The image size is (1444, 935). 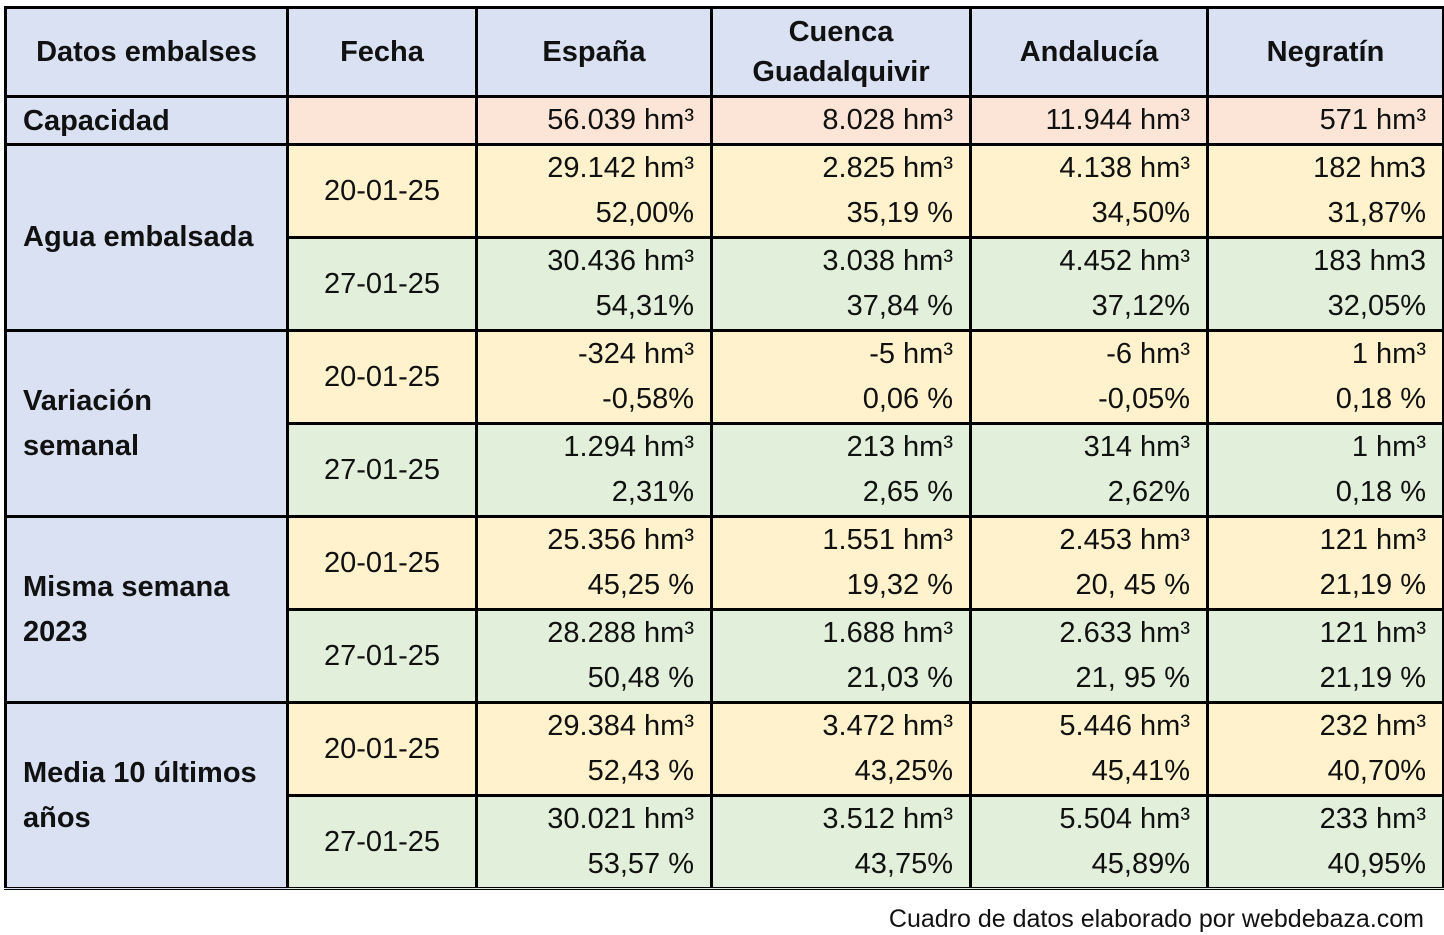 What do you see at coordinates (594, 120) in the screenshot?
I see `capacity-value: 56.039 hm³` at bounding box center [594, 120].